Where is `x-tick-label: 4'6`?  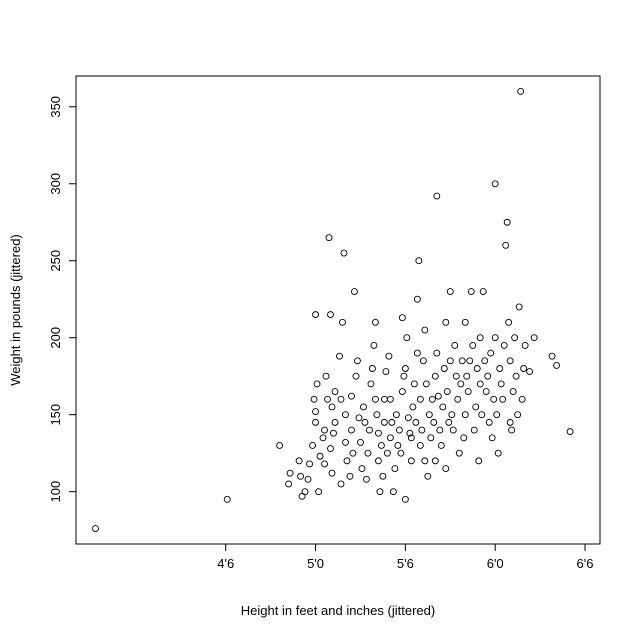
x-tick-label: 4'6 is located at coordinates (225, 563).